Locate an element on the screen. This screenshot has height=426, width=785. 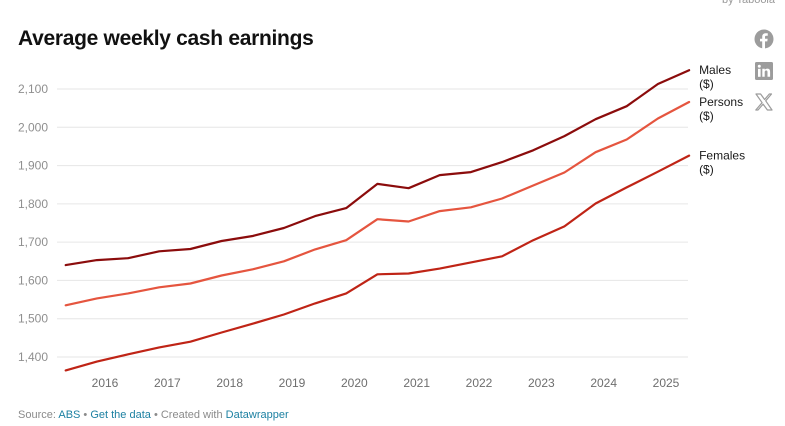
chart-title: Average weekly cash earnings is located at coordinates (166, 38).